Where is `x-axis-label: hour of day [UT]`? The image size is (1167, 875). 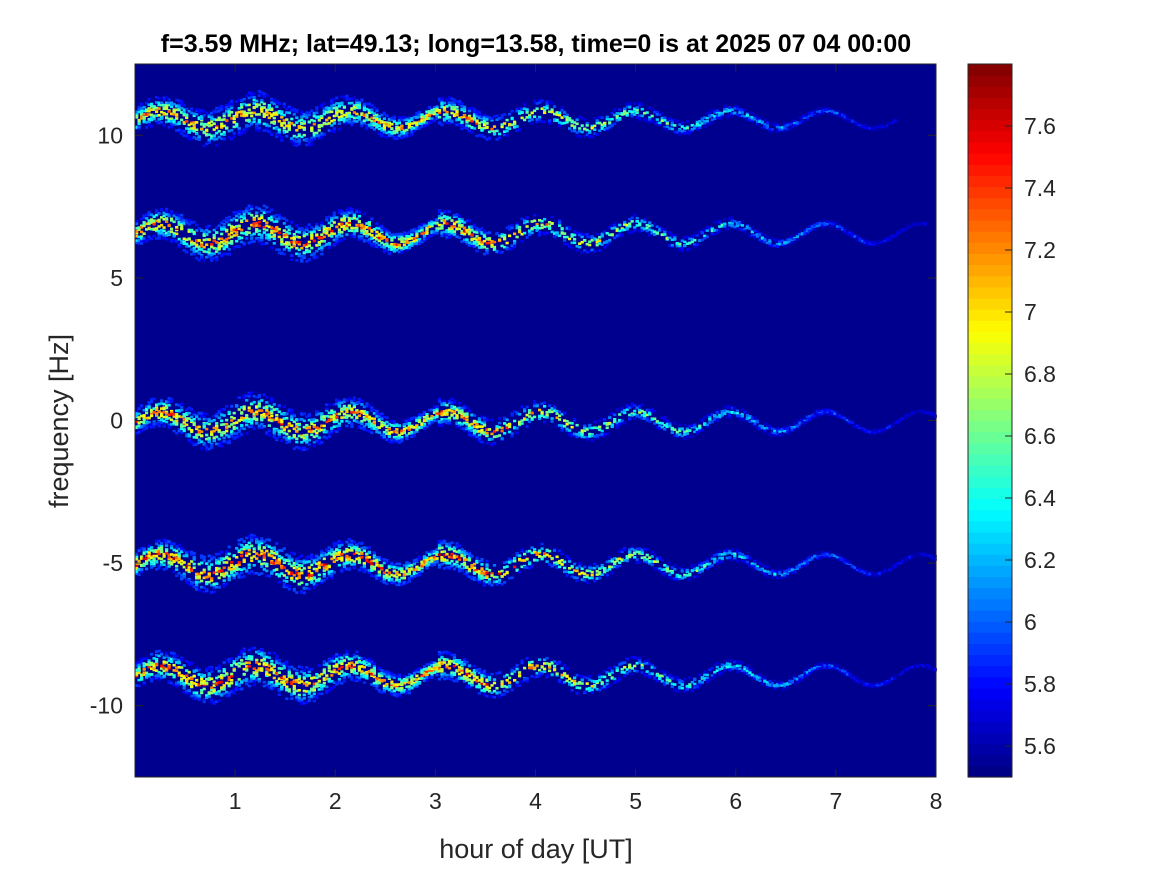 x-axis-label: hour of day [UT] is located at coordinates (536, 849).